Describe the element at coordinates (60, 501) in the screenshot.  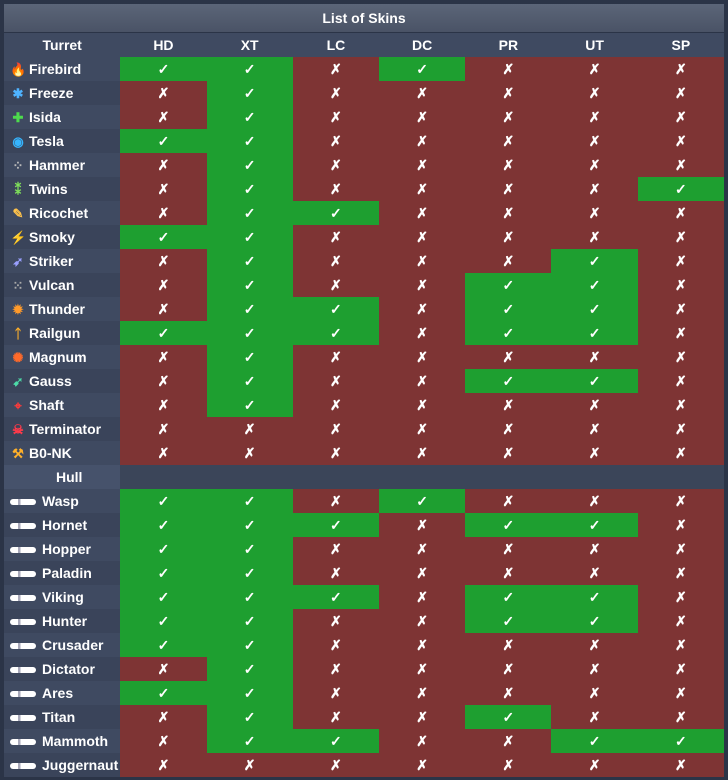
I see `row-label: Wasp` at that location.